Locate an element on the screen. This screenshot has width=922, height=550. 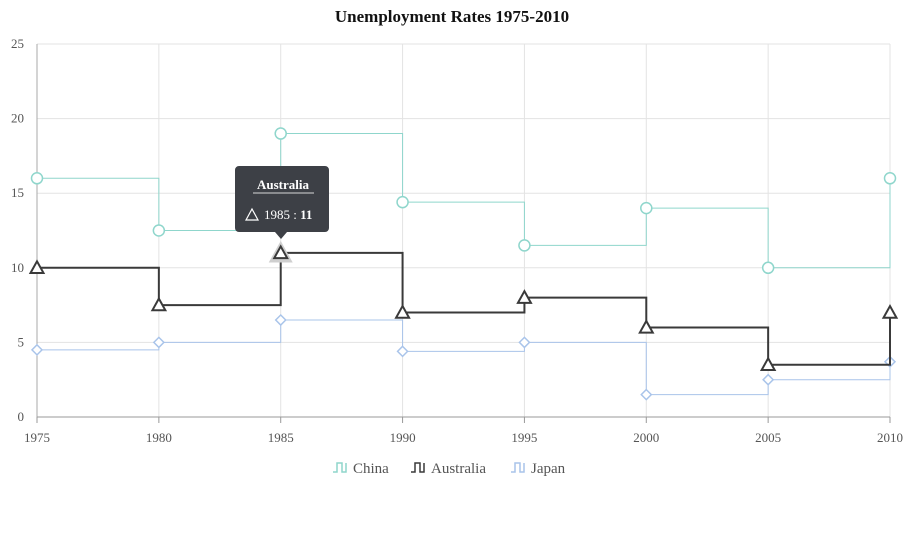
y-tick-label: 20 is located at coordinates (17, 118).